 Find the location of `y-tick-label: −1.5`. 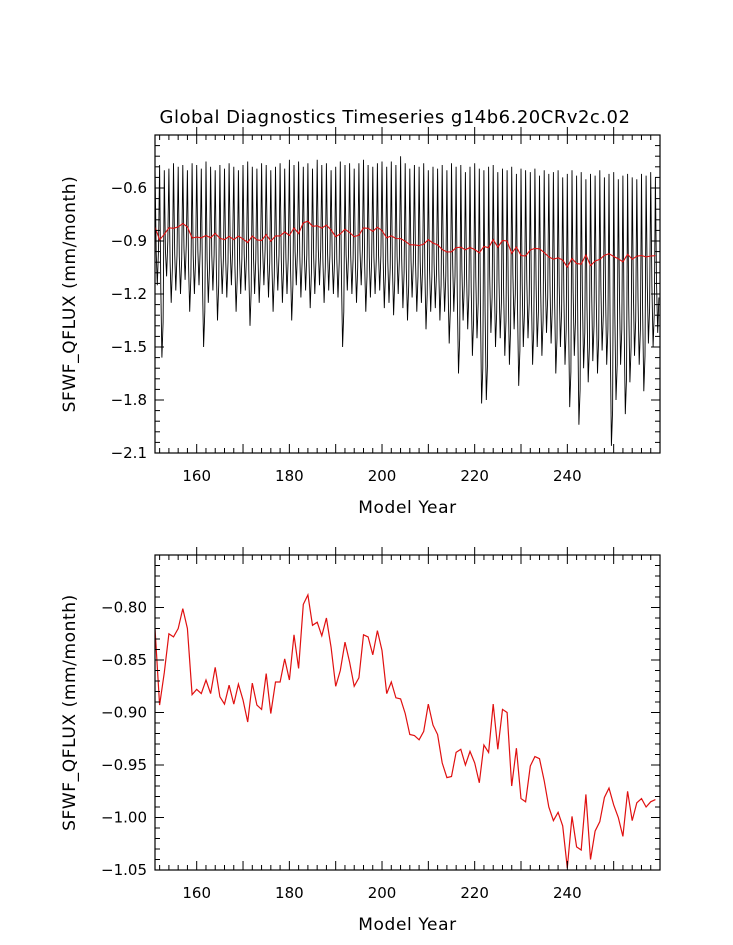

y-tick-label: −1.5 is located at coordinates (129, 347).